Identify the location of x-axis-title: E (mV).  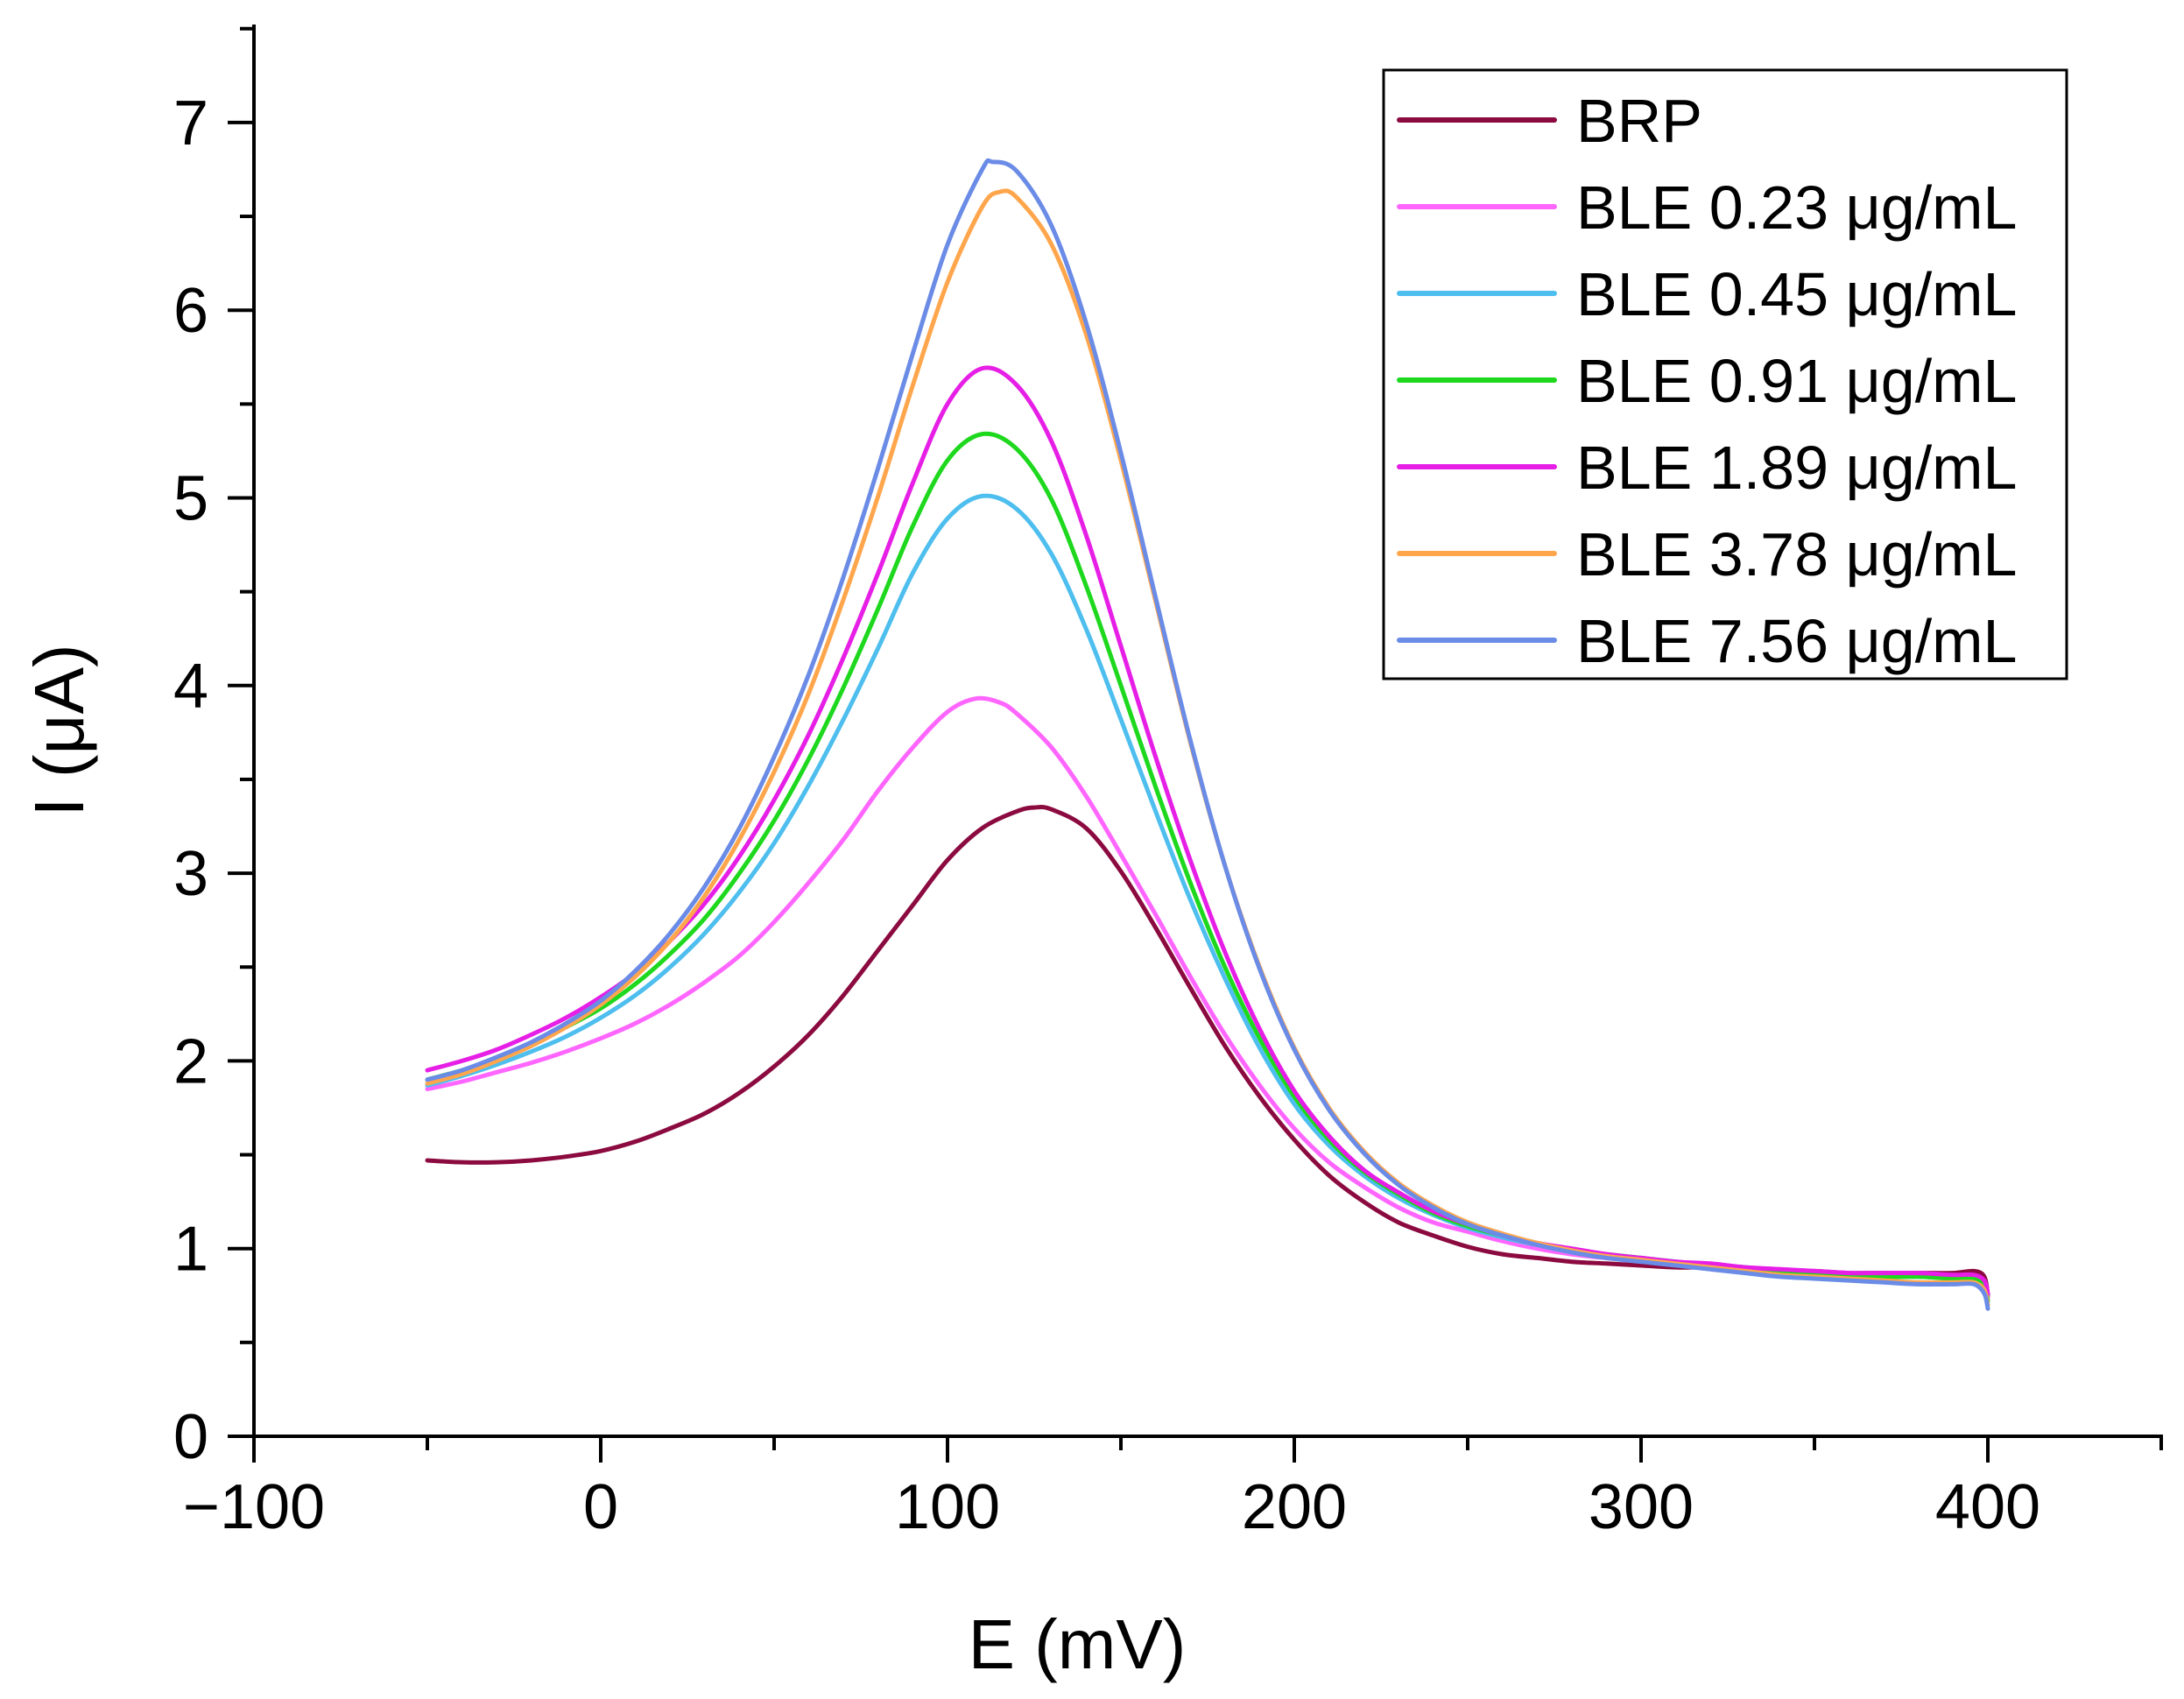
(1078, 1644).